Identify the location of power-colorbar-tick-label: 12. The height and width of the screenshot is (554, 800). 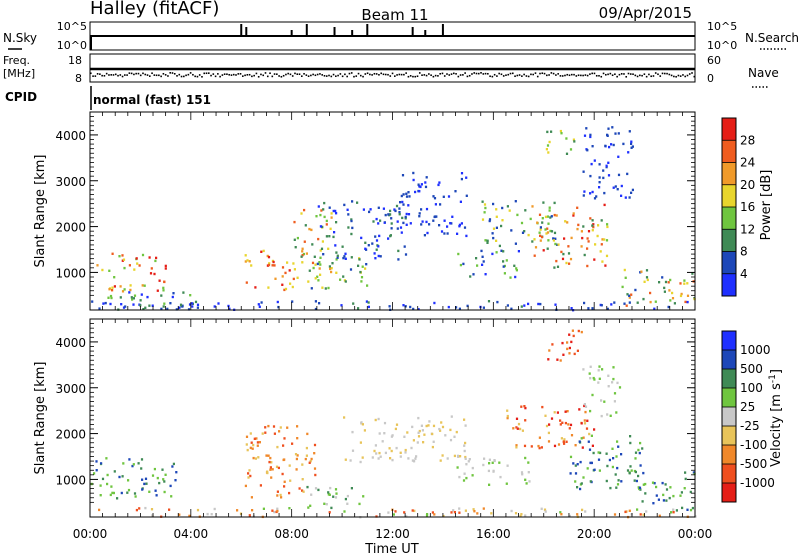
(747, 229).